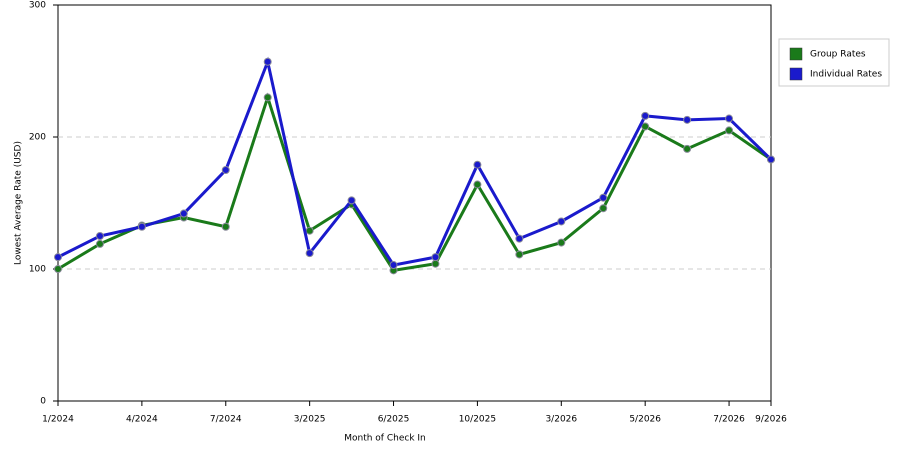  What do you see at coordinates (37, 6) in the screenshot?
I see `y-tick-label: 300` at bounding box center [37, 6].